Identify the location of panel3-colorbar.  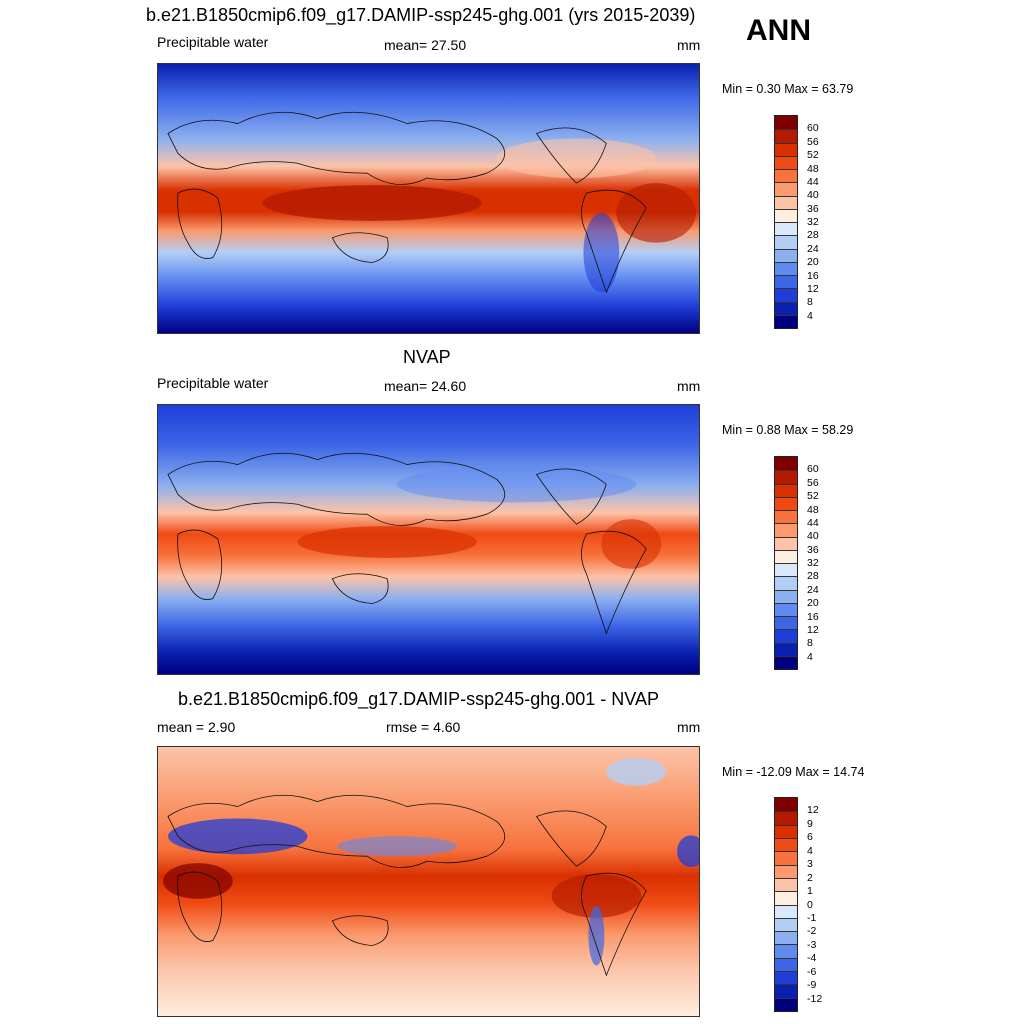
(786, 904).